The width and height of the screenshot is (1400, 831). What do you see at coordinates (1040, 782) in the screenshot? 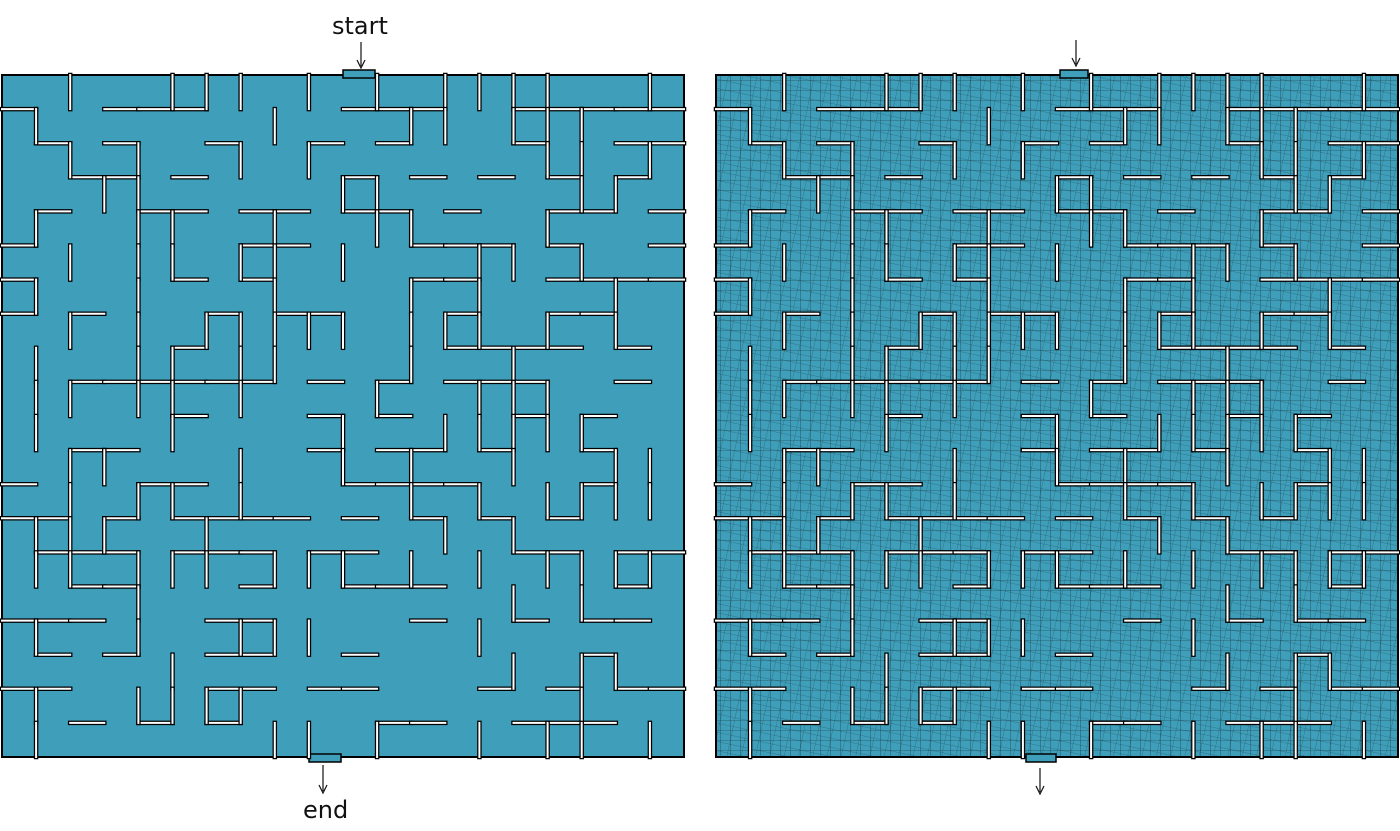
I see `end-arrow-right` at bounding box center [1040, 782].